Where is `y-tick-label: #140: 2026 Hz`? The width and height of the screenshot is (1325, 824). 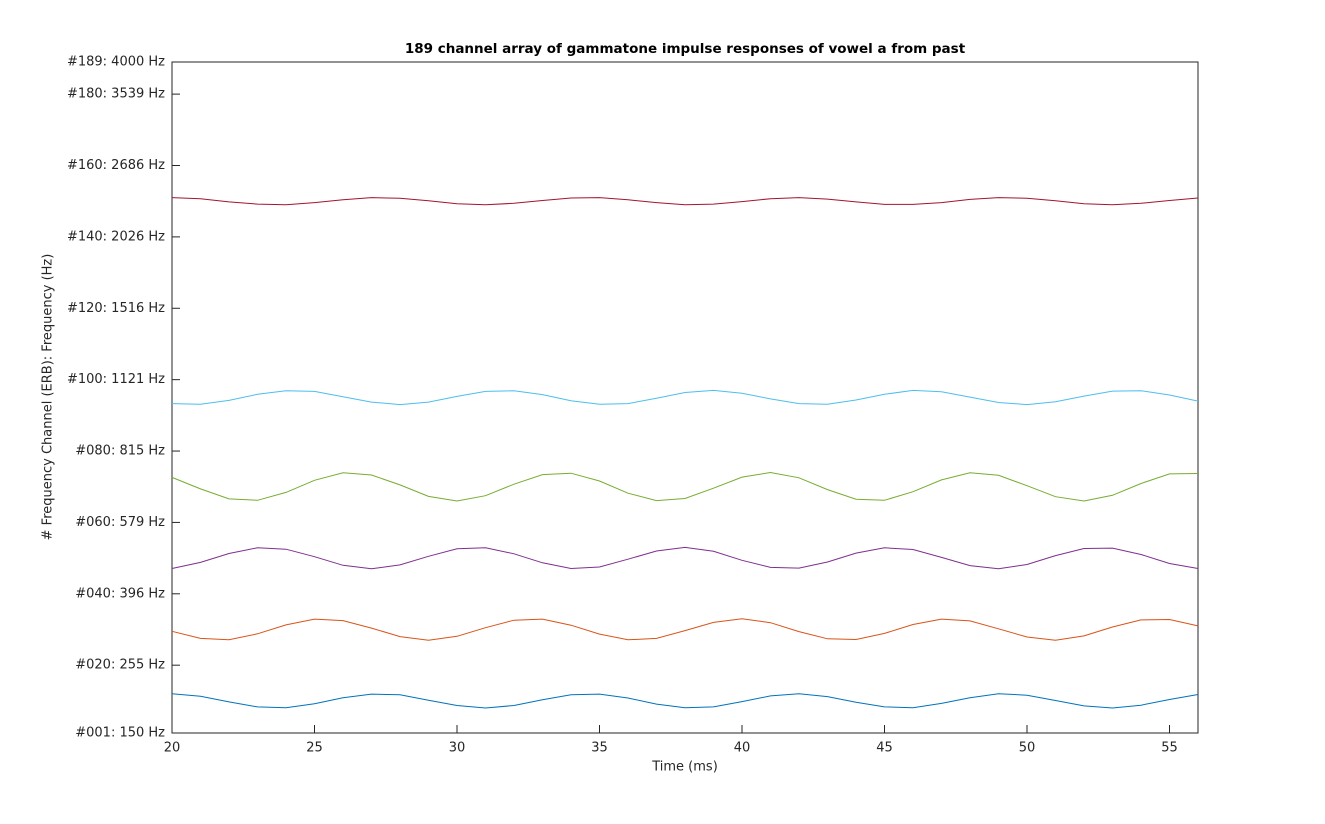
y-tick-label: #140: 2026 Hz is located at coordinates (116, 236).